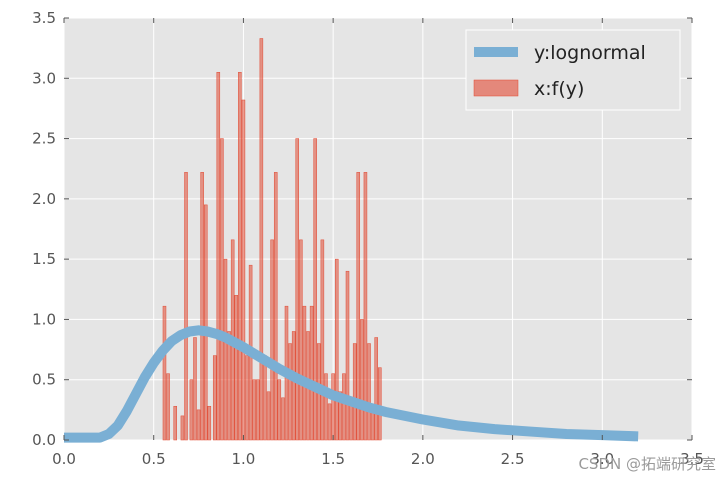  Describe the element at coordinates (44, 139) in the screenshot. I see `y-tick-label: 2.5` at that location.